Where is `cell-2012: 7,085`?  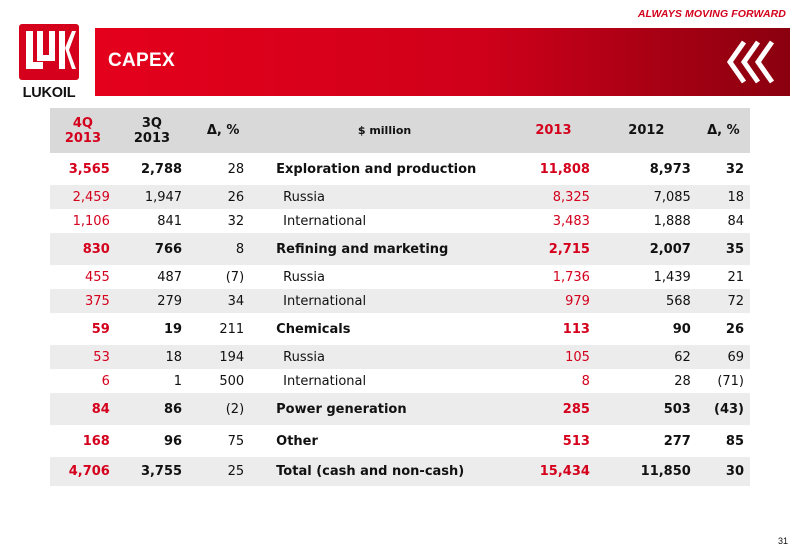
cell-2012: 7,085 is located at coordinates (646, 197).